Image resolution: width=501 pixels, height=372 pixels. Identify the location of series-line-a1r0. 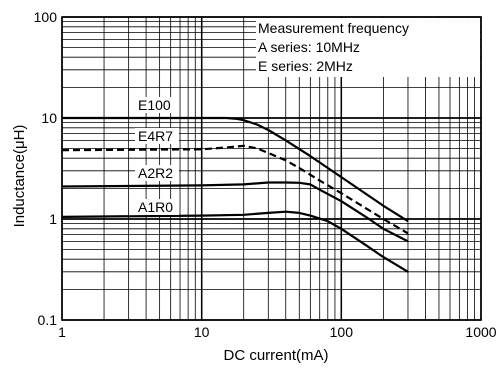
(235, 241).